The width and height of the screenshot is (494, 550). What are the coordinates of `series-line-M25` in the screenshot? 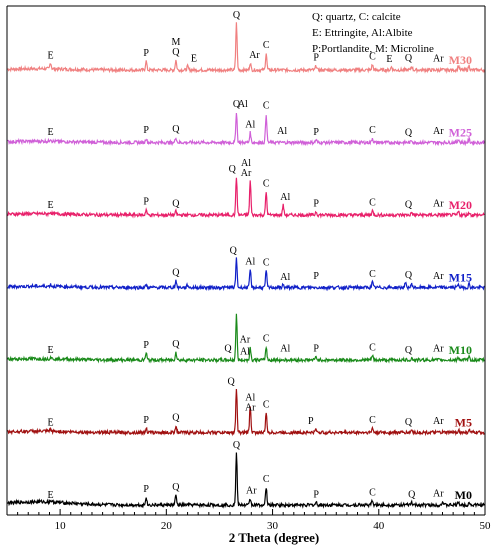 It's located at (246, 129).